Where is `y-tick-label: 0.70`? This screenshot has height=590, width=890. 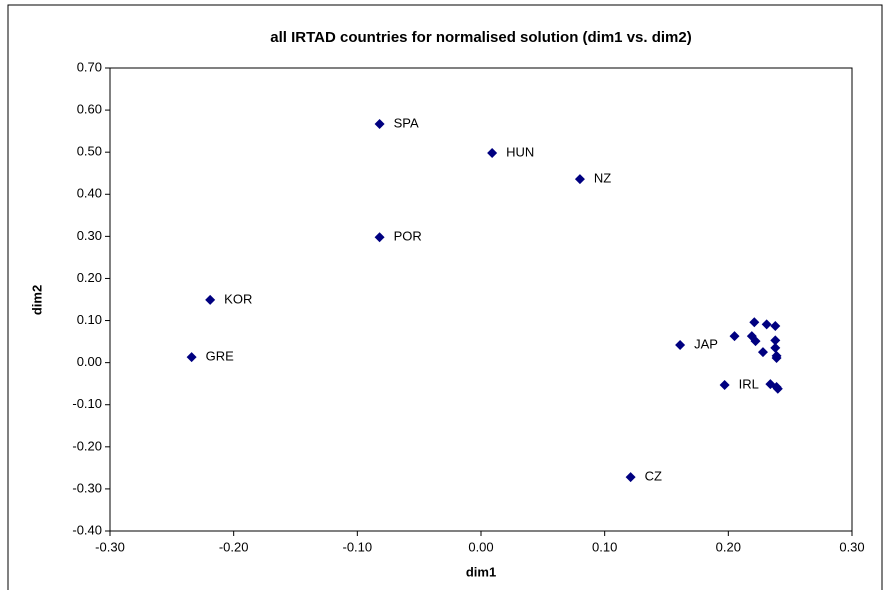
y-tick-label: 0.70 is located at coordinates (89, 66).